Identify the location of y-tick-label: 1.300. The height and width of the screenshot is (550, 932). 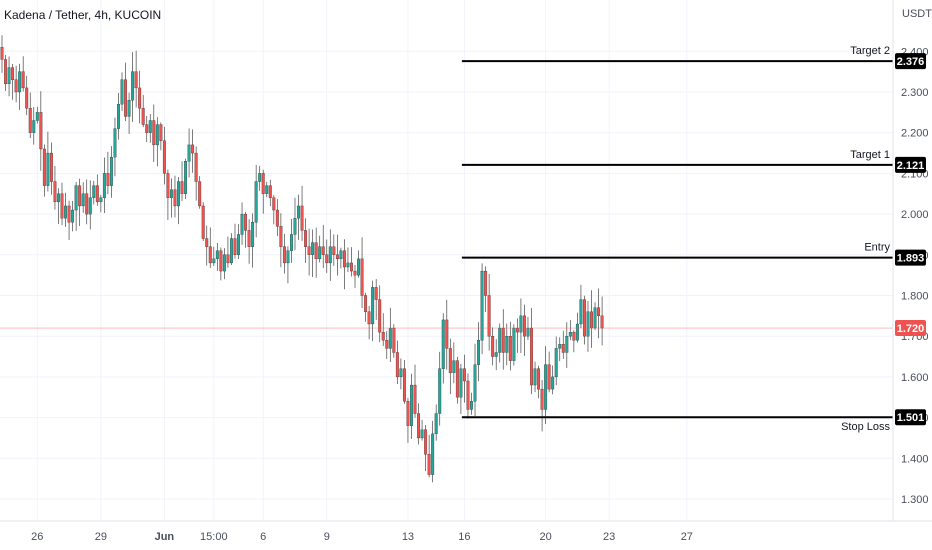
(915, 500).